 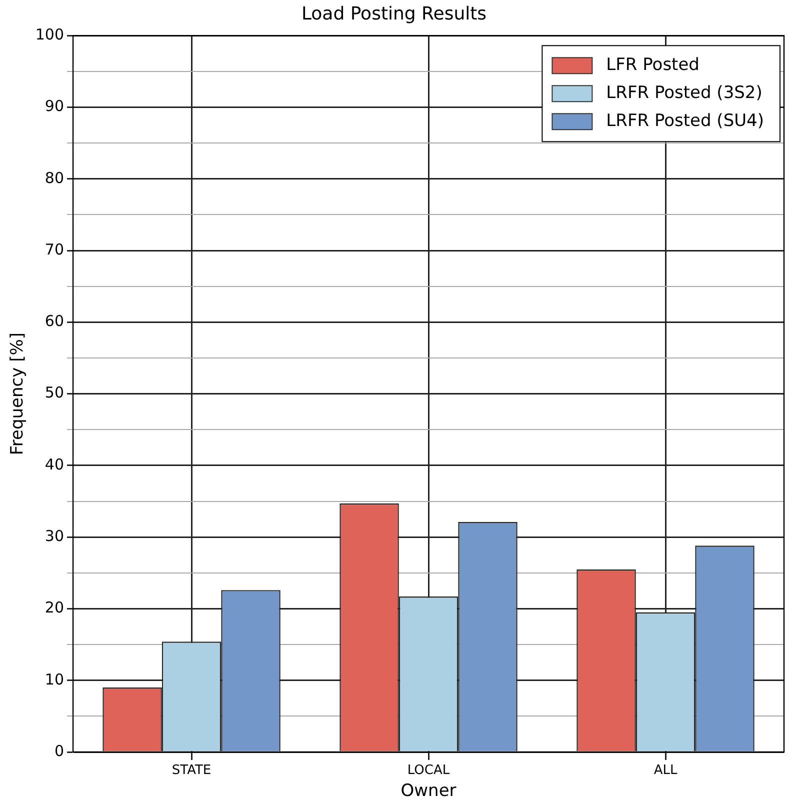 I want to click on y-tick-label: 80, so click(x=54, y=177).